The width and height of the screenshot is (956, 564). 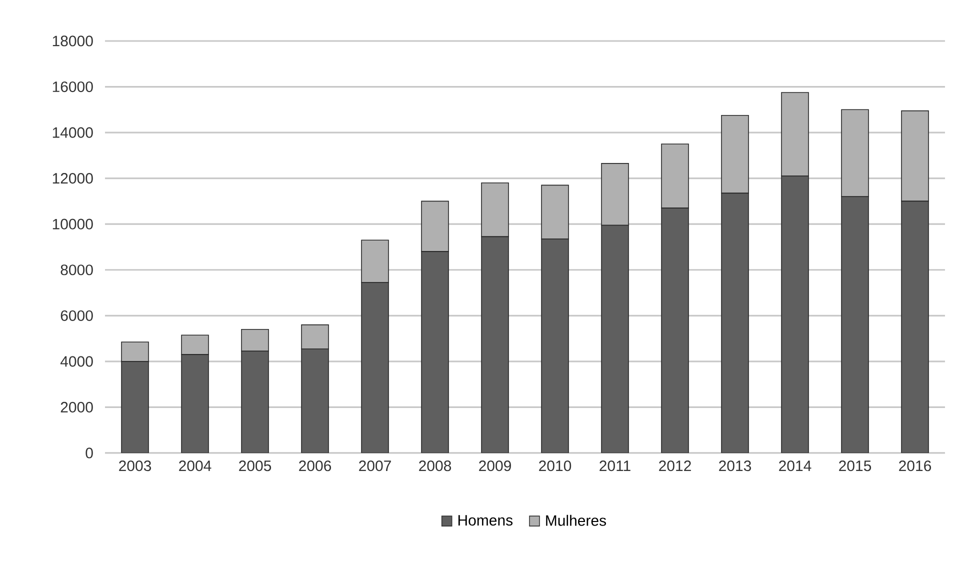 I want to click on x-tick-label: 2003, so click(x=135, y=466).